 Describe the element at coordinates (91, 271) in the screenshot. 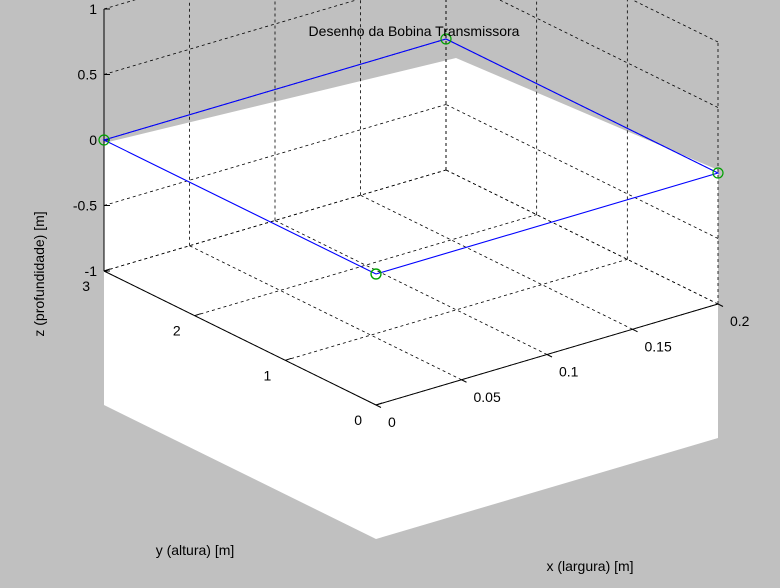

I see `z-tick-label: -1` at that location.